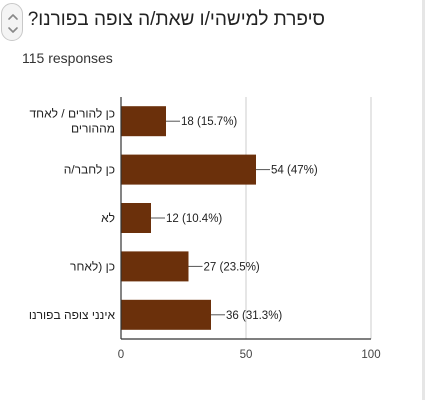  Describe the element at coordinates (232, 267) in the screenshot. I see `data-label: 27 (23.5%)` at that location.